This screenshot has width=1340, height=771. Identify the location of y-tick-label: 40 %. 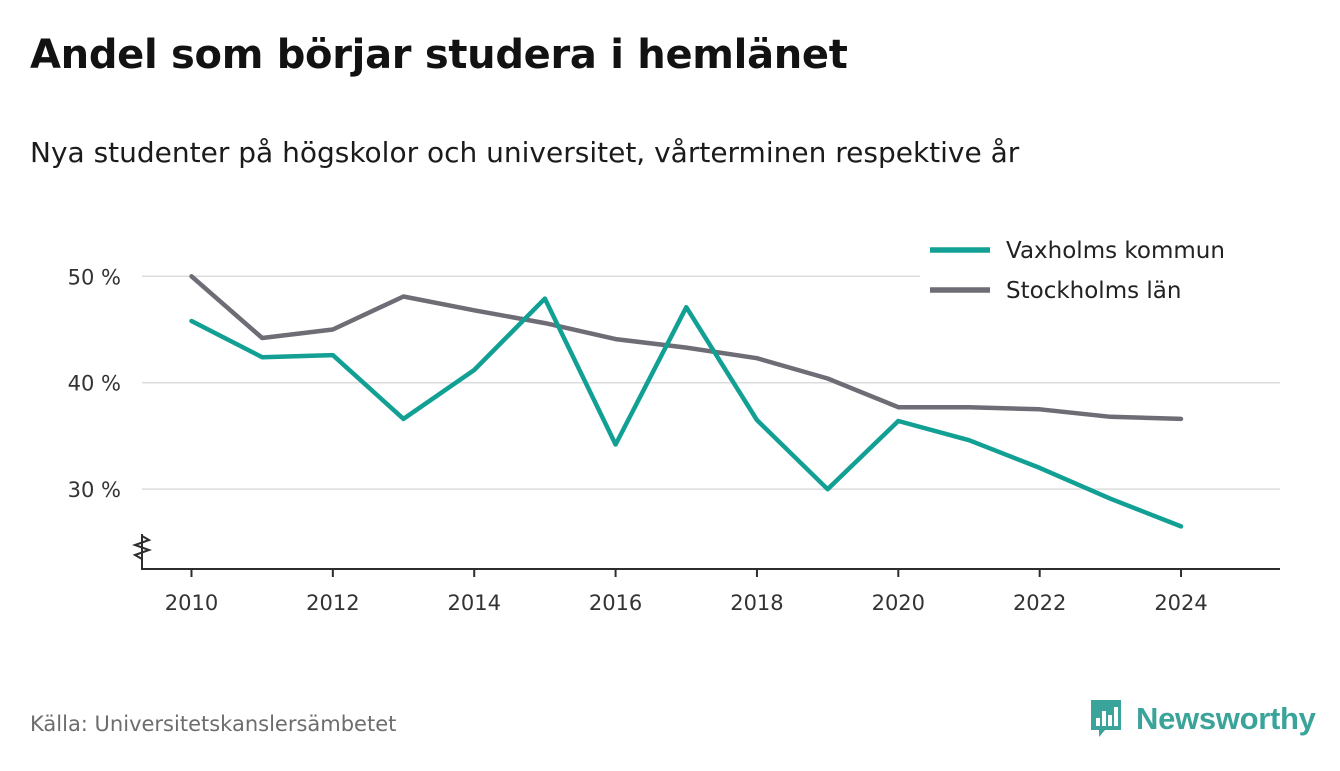
(94, 384).